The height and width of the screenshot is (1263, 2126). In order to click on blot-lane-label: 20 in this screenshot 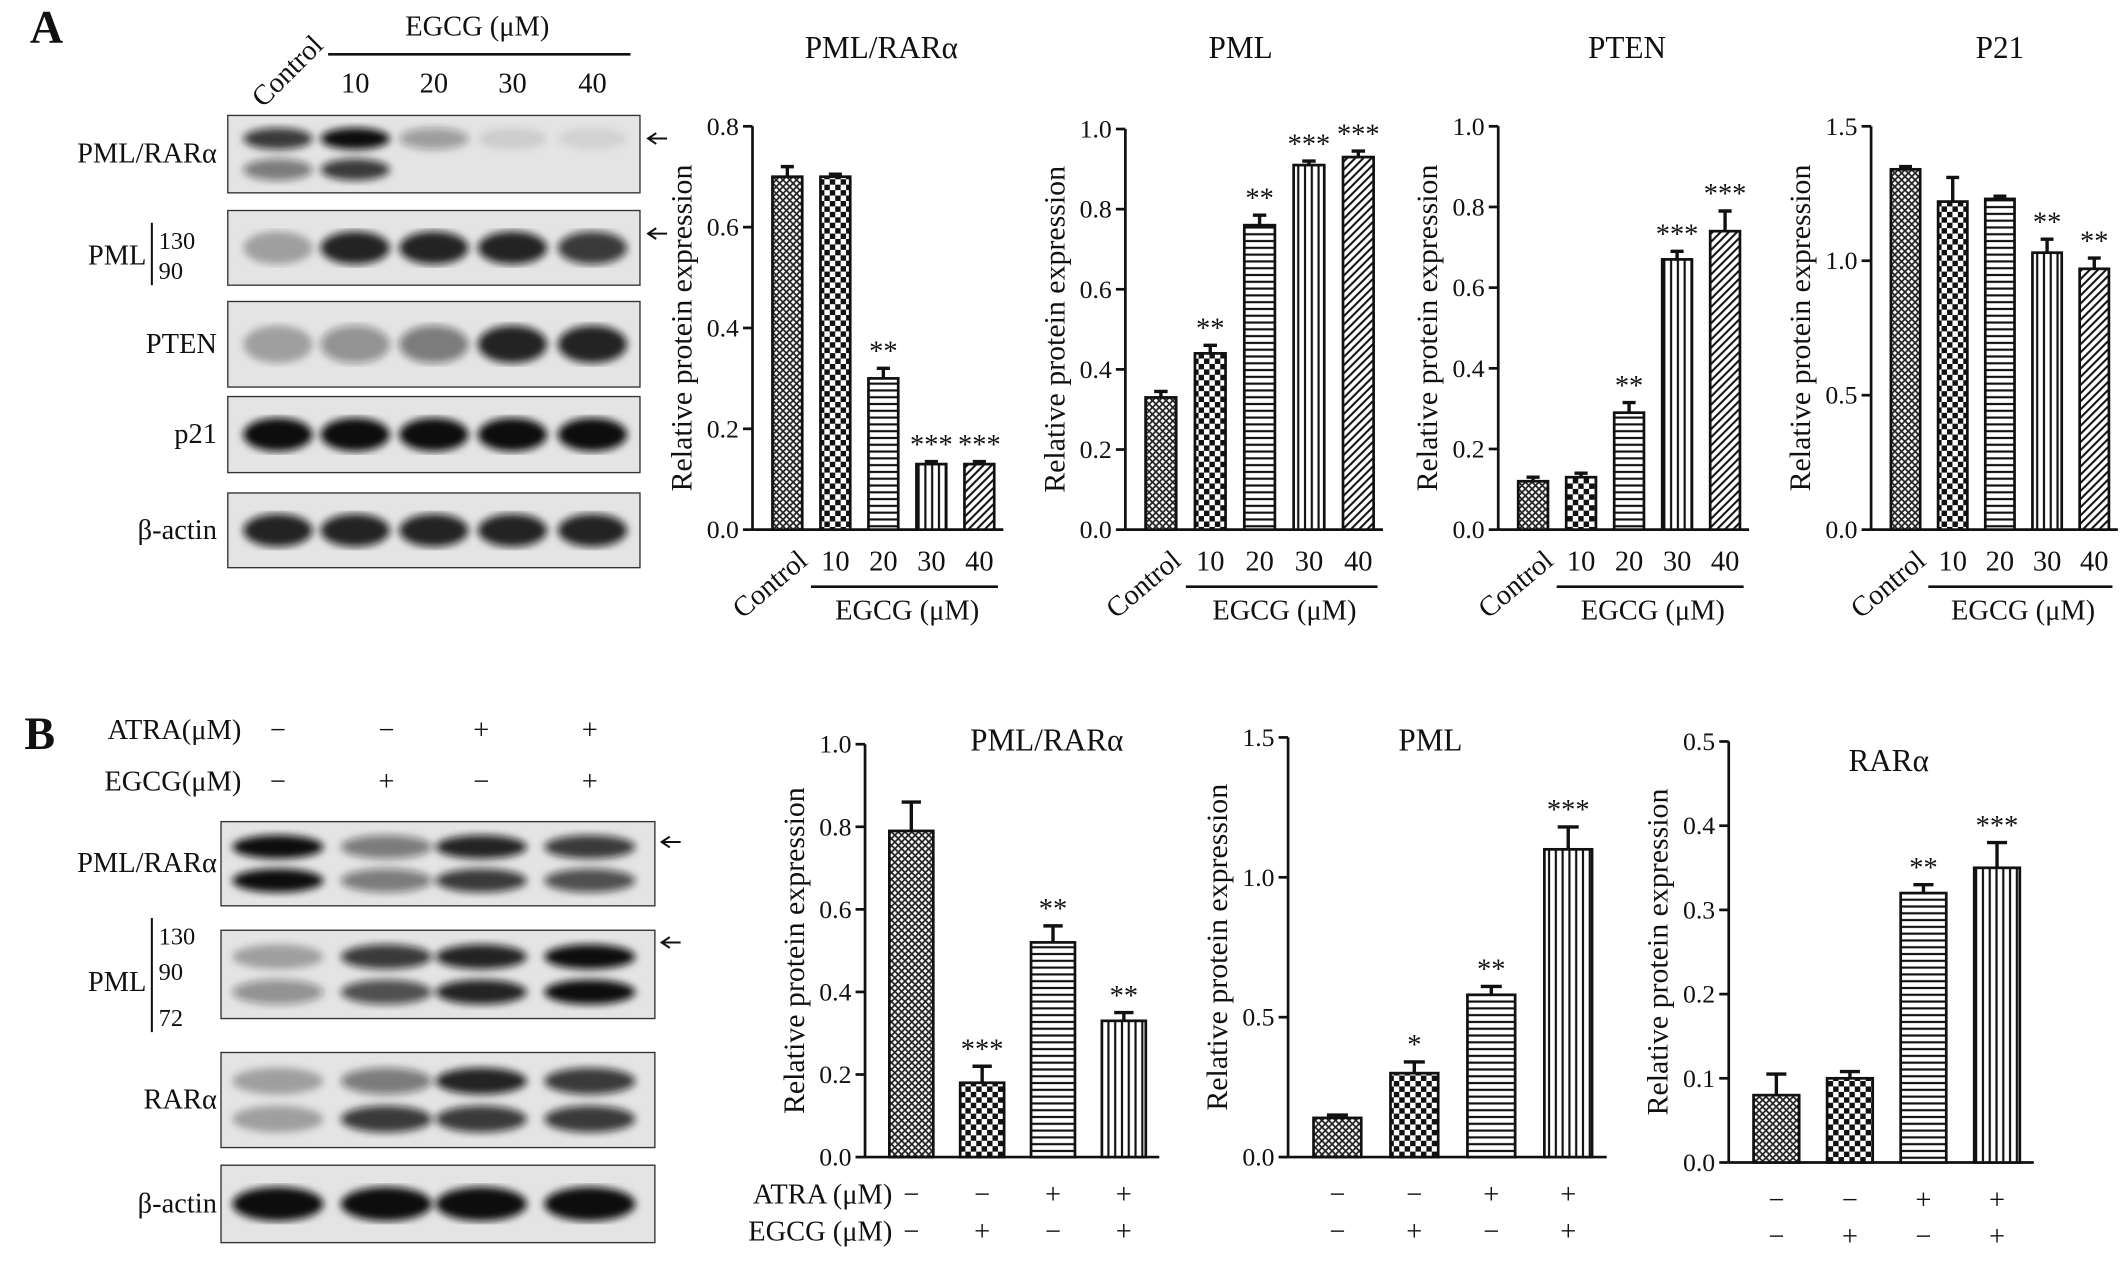, I will do `click(434, 84)`.